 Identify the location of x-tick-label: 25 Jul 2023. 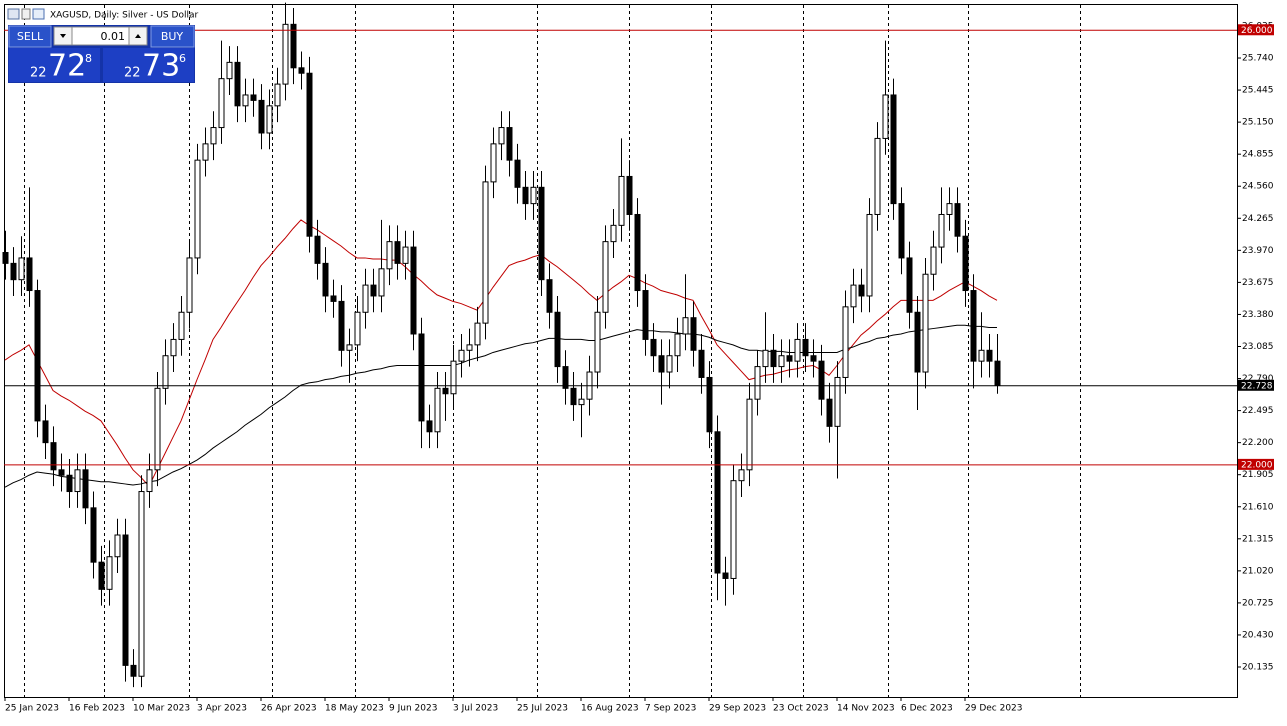
(542, 709).